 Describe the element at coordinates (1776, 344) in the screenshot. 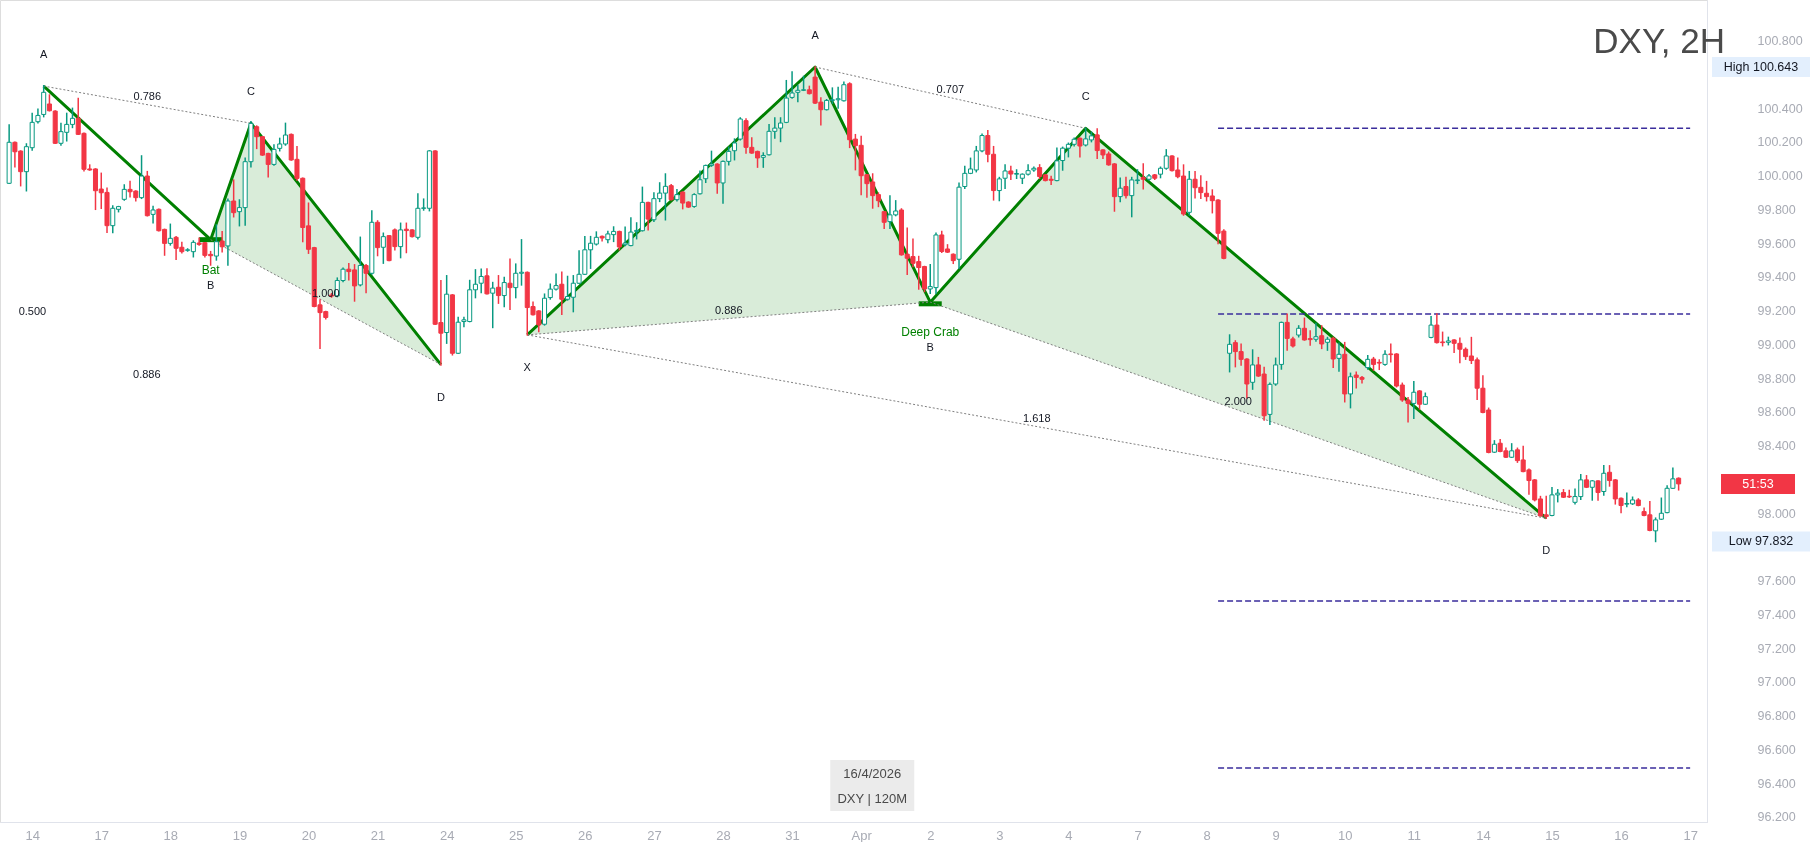

I see `y-tick-label: 99.000` at that location.